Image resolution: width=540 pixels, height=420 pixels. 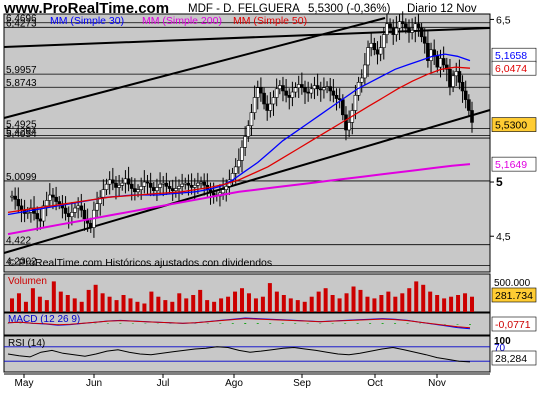 I want to click on level-label: 5,0099, so click(x=21, y=177).